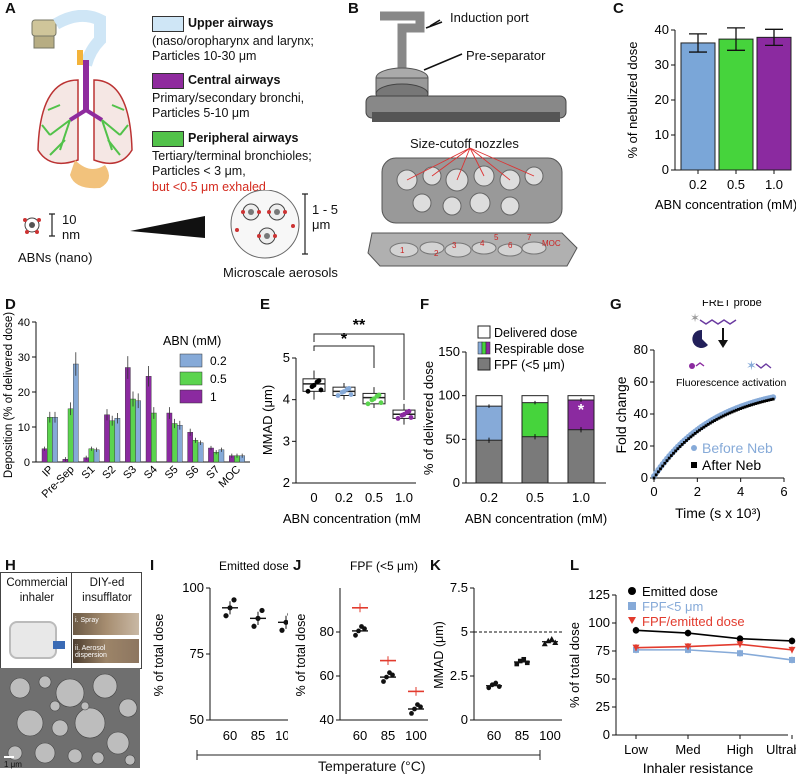 The height and width of the screenshot is (776, 796). What do you see at coordinates (632, 606) in the screenshot?
I see `legend-marker` at bounding box center [632, 606].